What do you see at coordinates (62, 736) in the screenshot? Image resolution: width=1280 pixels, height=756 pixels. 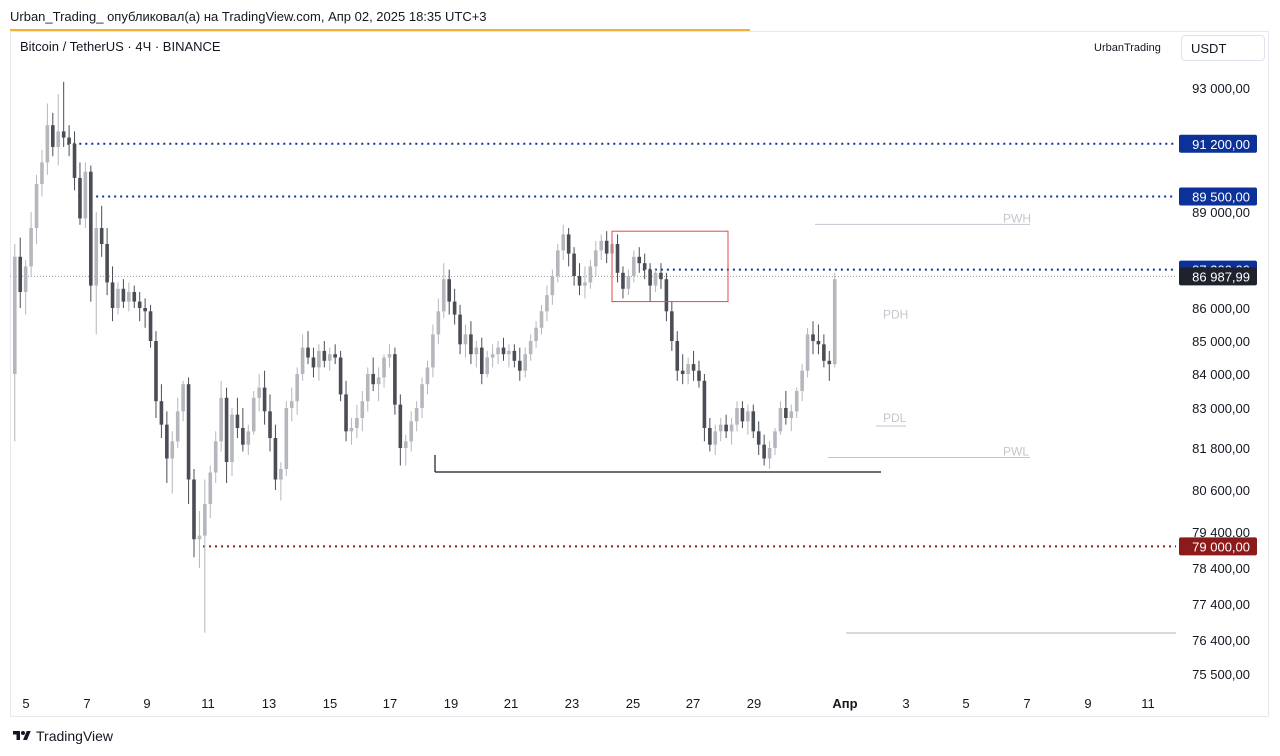 I see `tradingview-footer: TradingView` at bounding box center [62, 736].